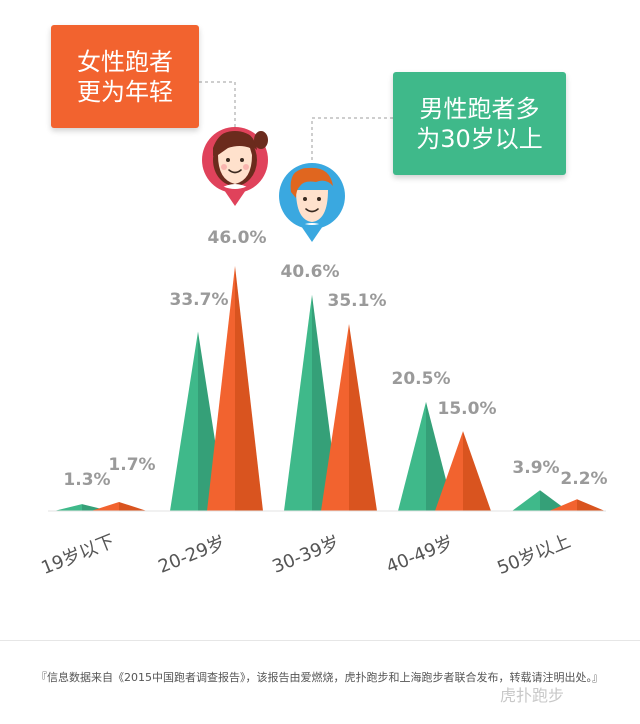 The height and width of the screenshot is (724, 640). What do you see at coordinates (479, 108) in the screenshot?
I see `male-callout-line1: 男性跑者多` at bounding box center [479, 108].